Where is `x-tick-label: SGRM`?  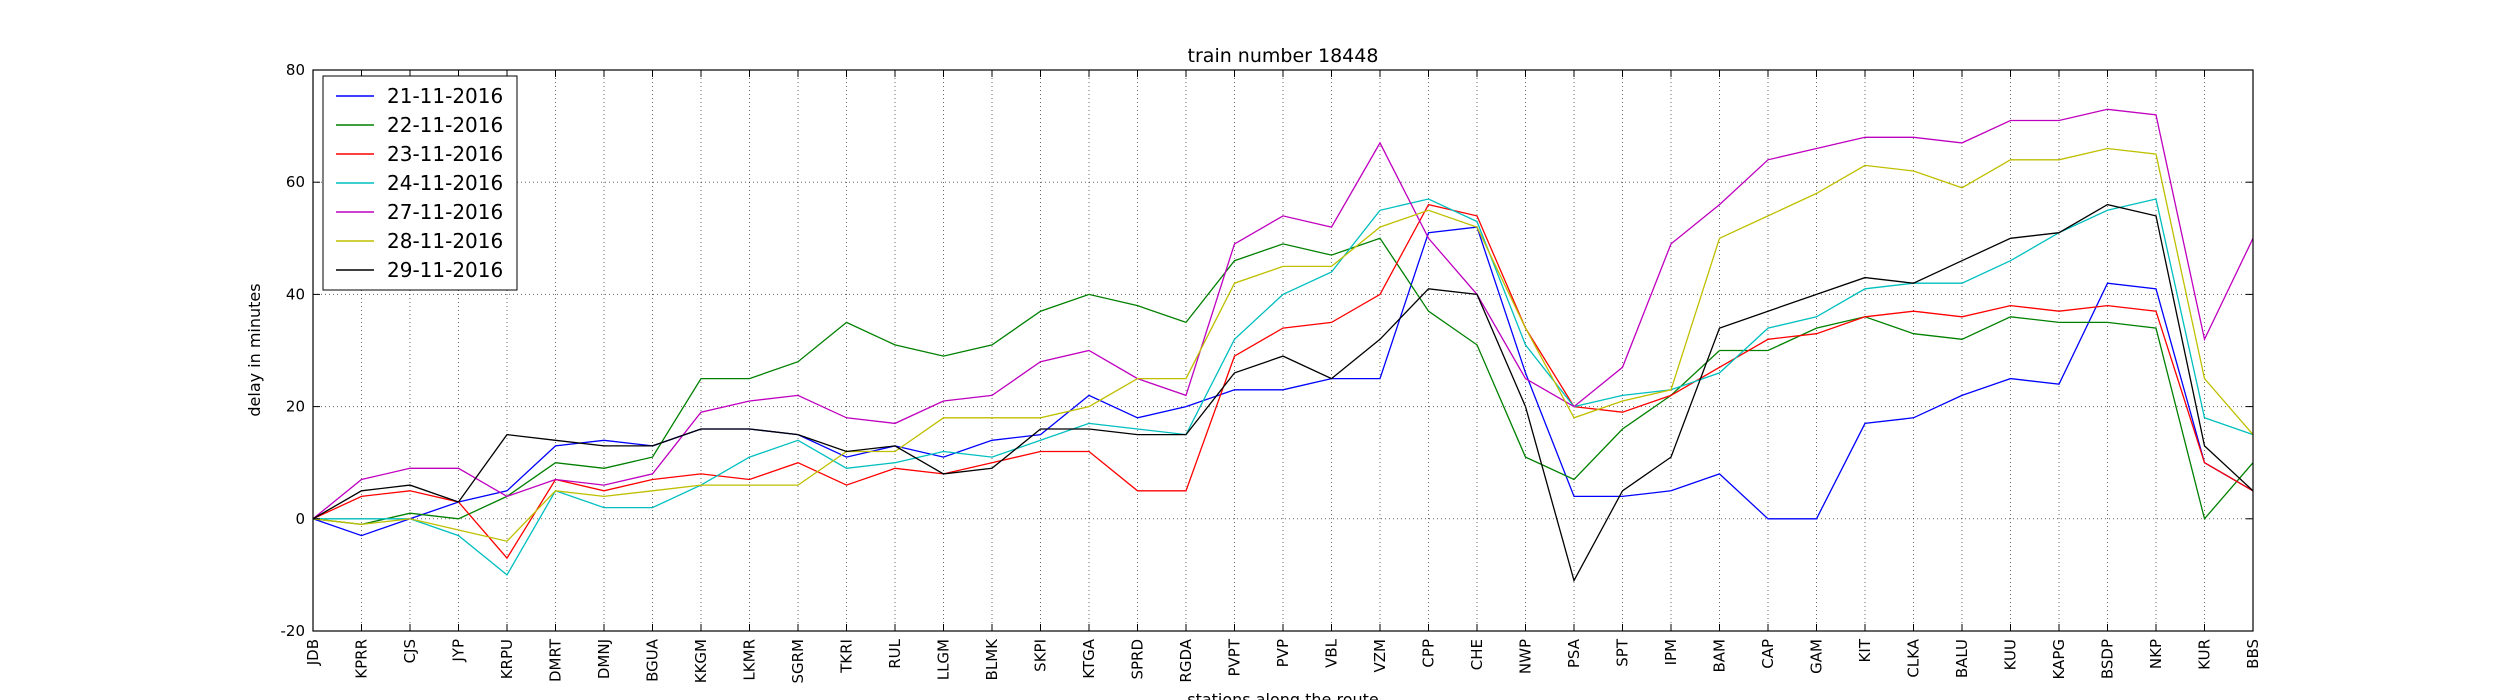 x-tick-label: SGRM is located at coordinates (798, 661).